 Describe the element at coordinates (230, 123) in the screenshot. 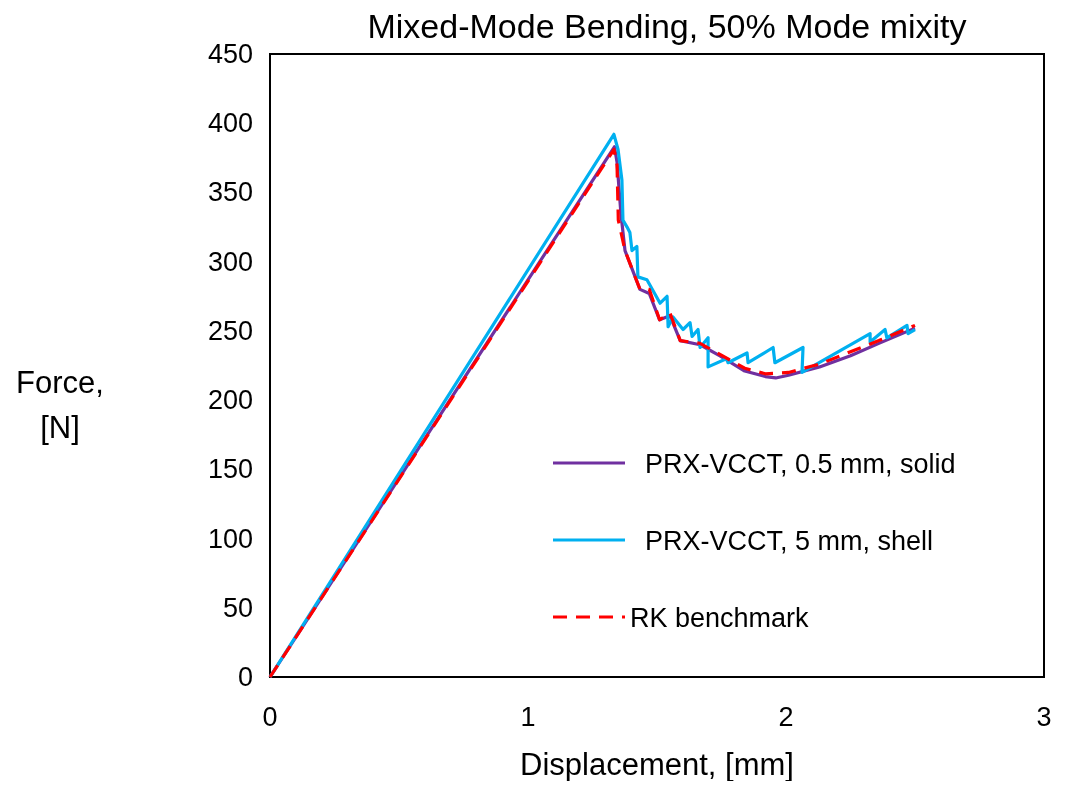

I see `y-tick-label: 400` at that location.